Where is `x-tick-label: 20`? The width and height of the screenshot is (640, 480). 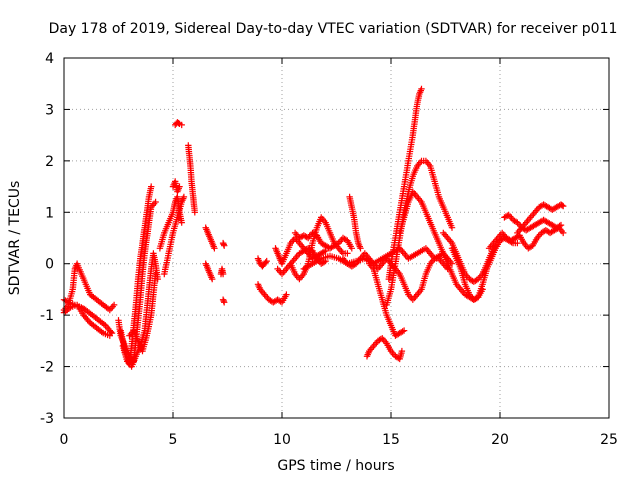 x-tick-label: 20 is located at coordinates (500, 440).